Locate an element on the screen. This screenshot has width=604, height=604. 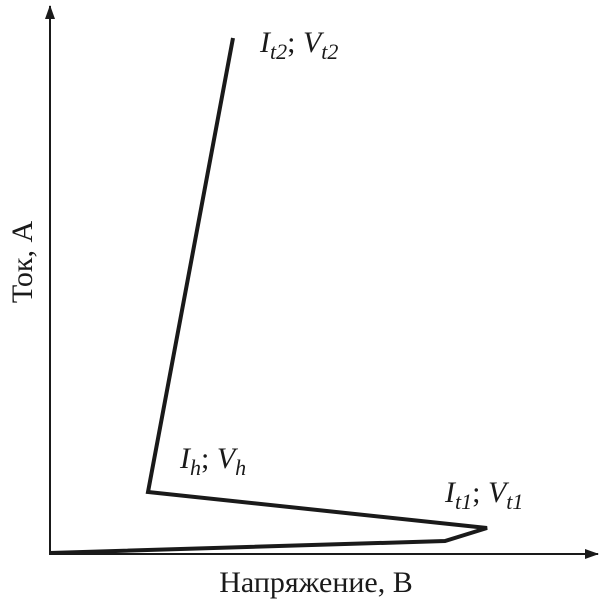
point-label: It1; Vt1 is located at coordinates (483, 495).